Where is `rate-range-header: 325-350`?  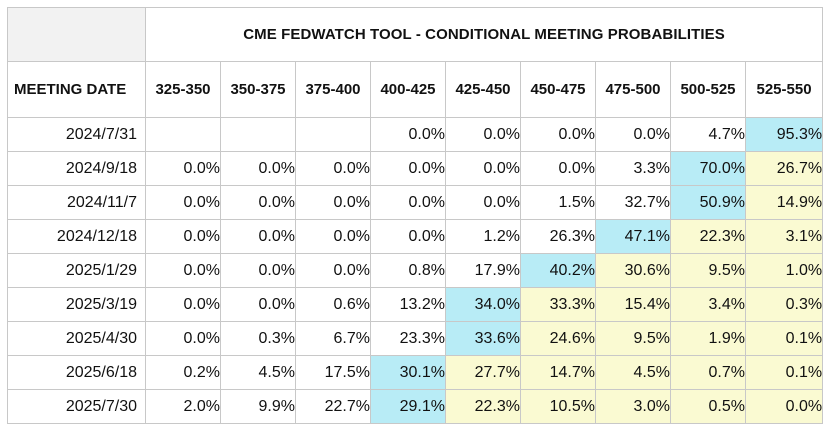
rate-range-header: 325-350 is located at coordinates (183, 89).